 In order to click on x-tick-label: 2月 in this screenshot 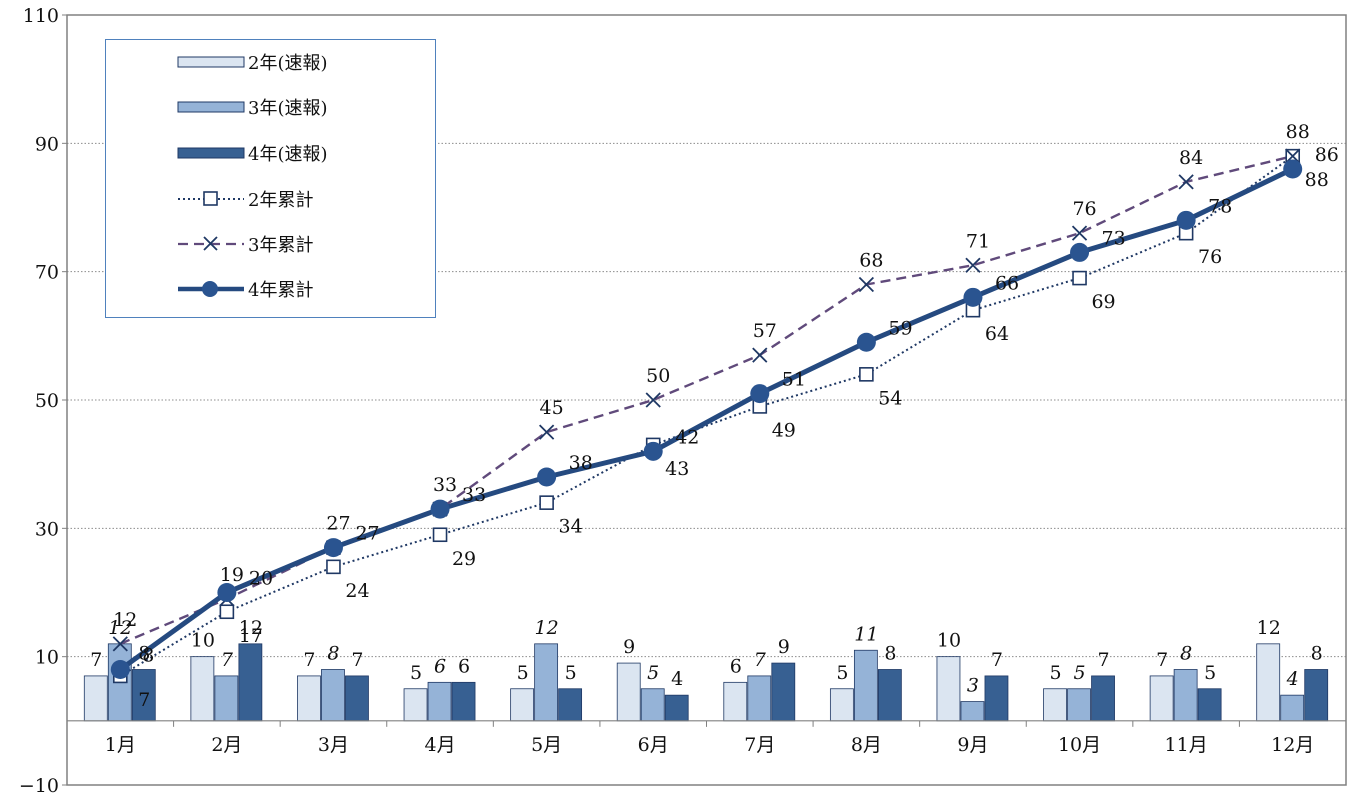, I will do `click(226, 745)`.